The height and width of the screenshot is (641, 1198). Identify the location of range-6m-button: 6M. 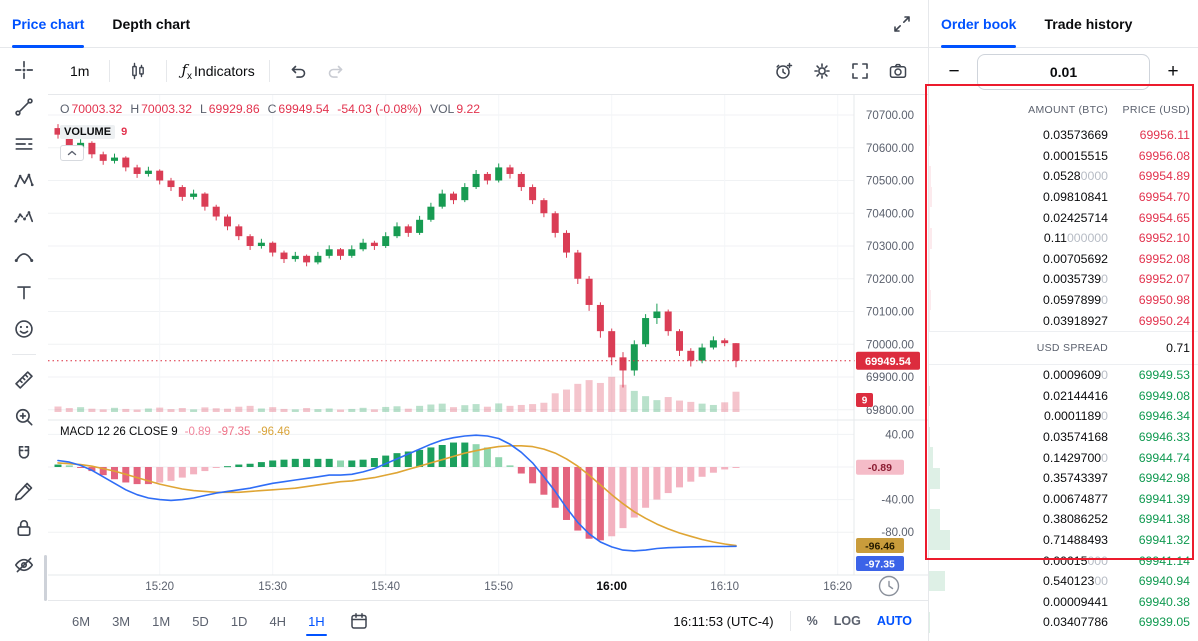
(81, 621).